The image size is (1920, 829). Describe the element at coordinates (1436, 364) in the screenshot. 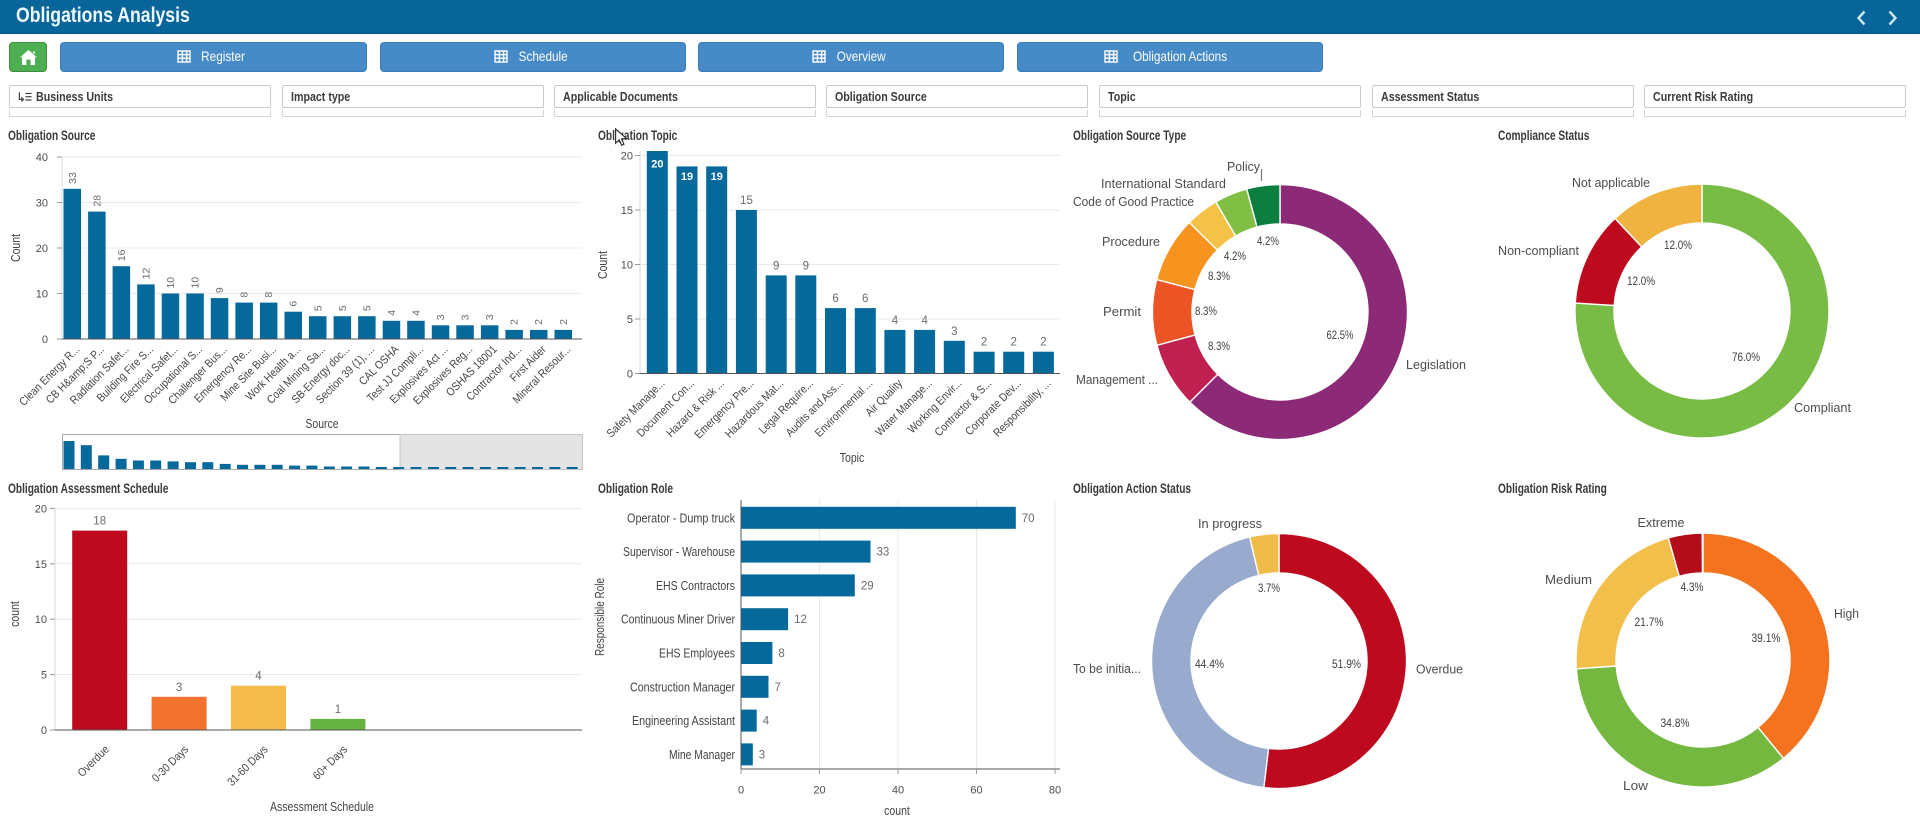

I see `svg-text: Legislation` at that location.